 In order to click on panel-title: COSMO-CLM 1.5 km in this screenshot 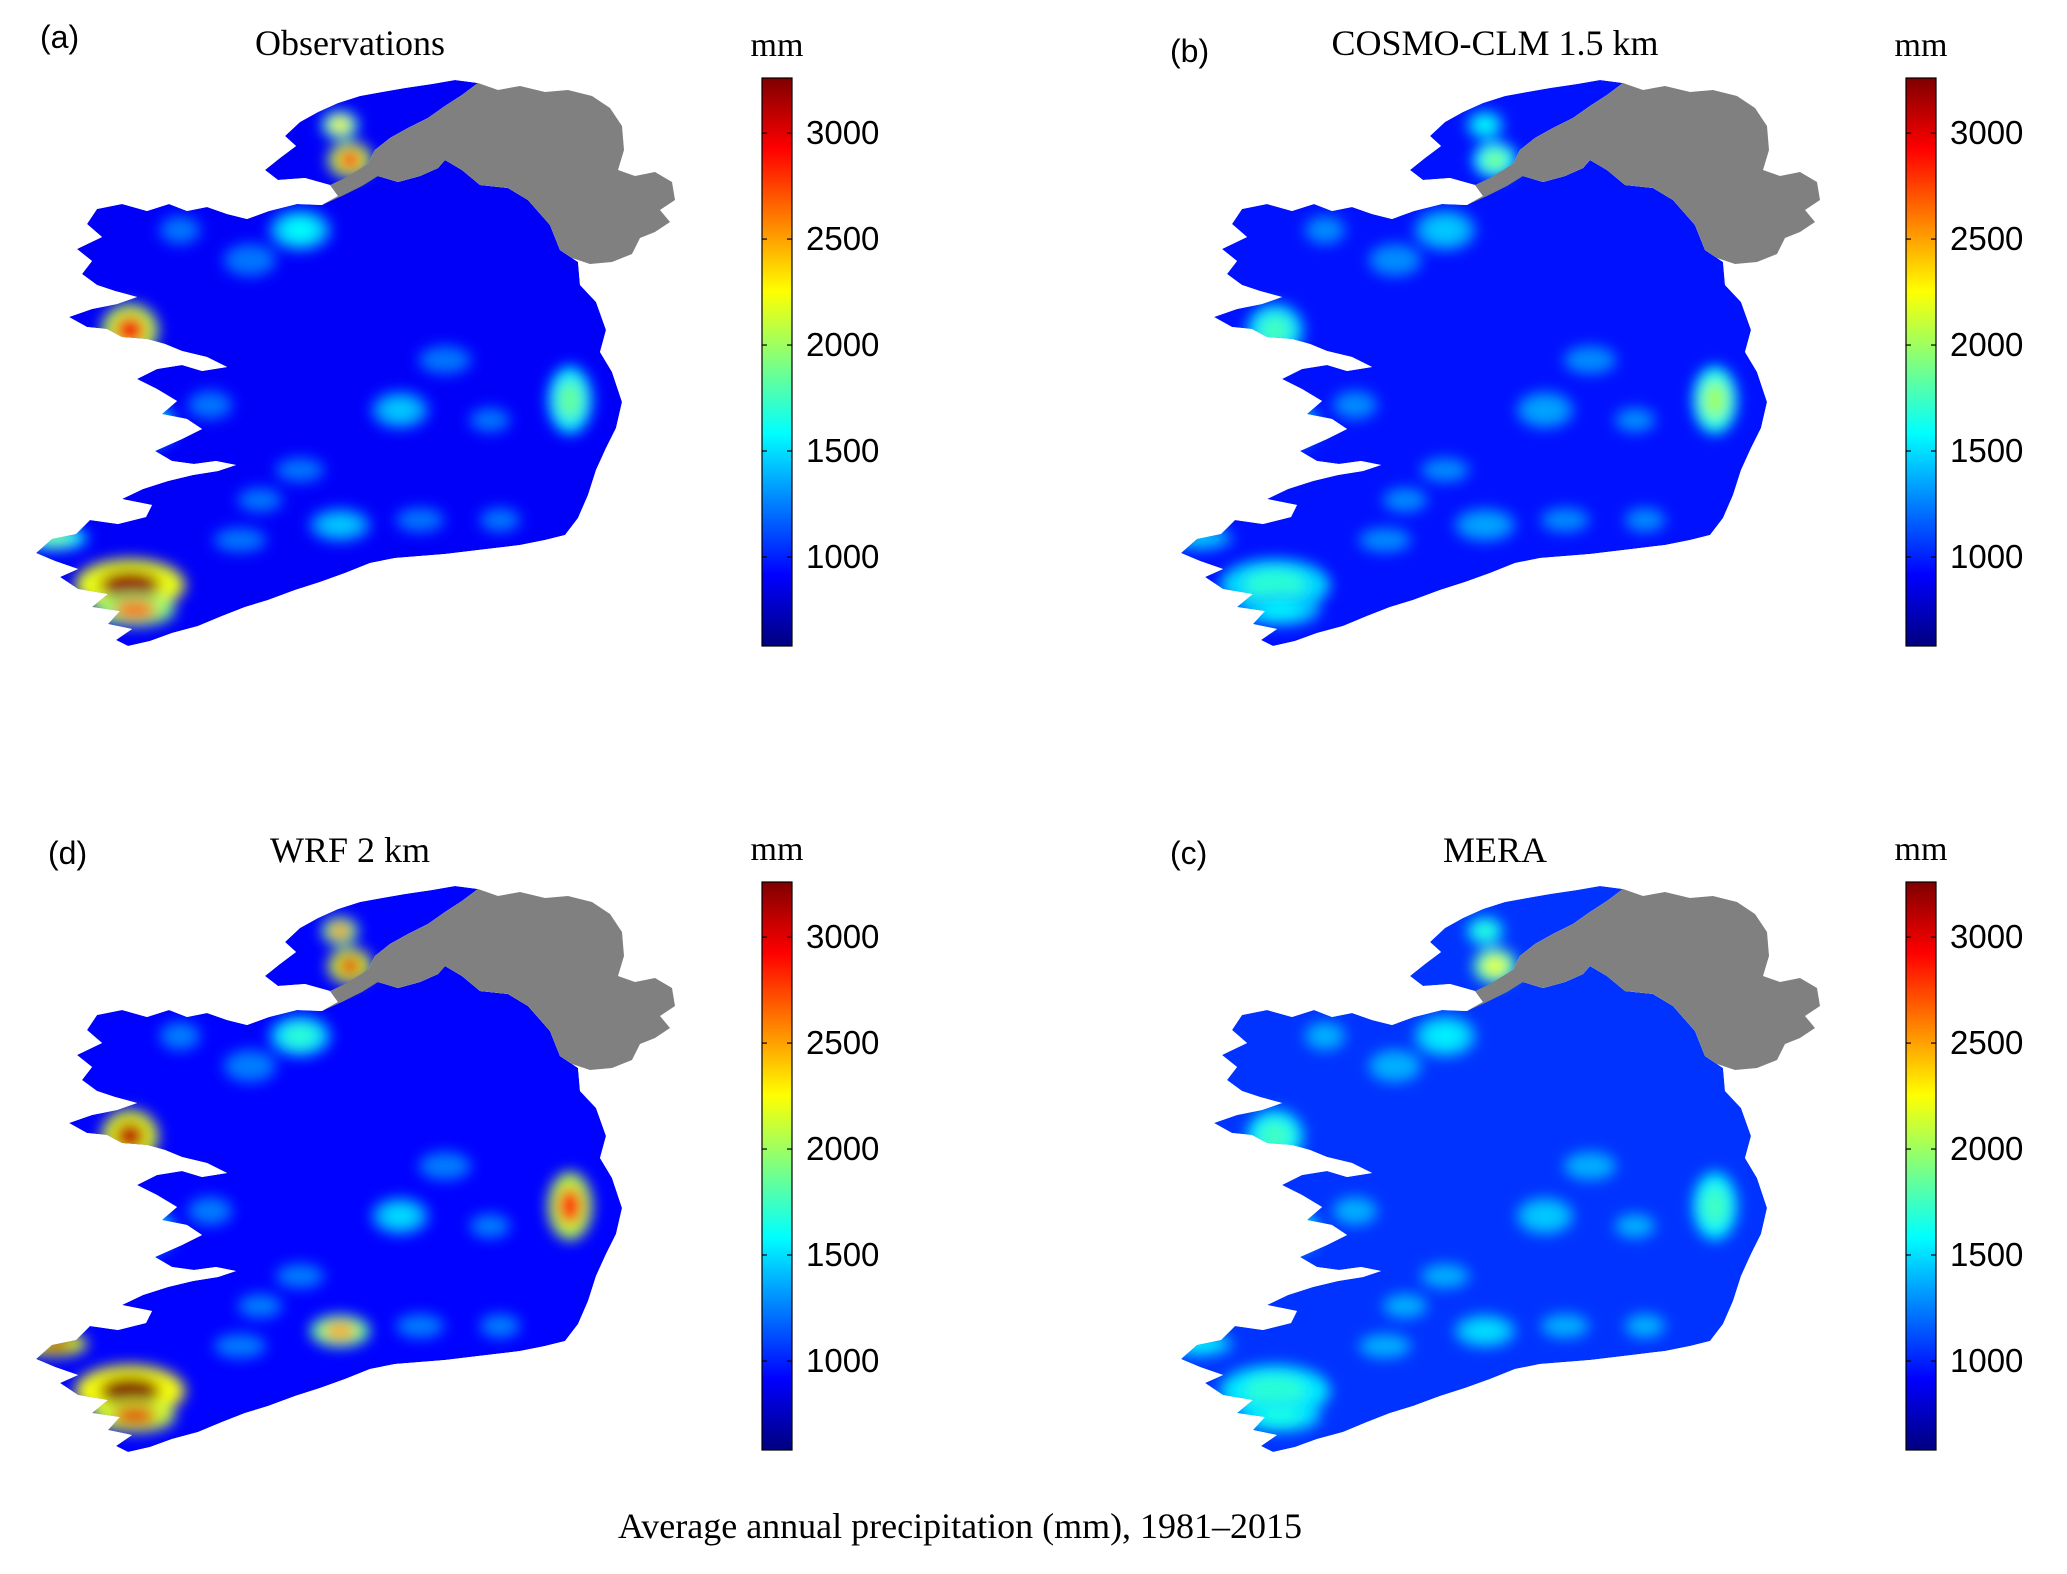, I will do `click(1494, 43)`.